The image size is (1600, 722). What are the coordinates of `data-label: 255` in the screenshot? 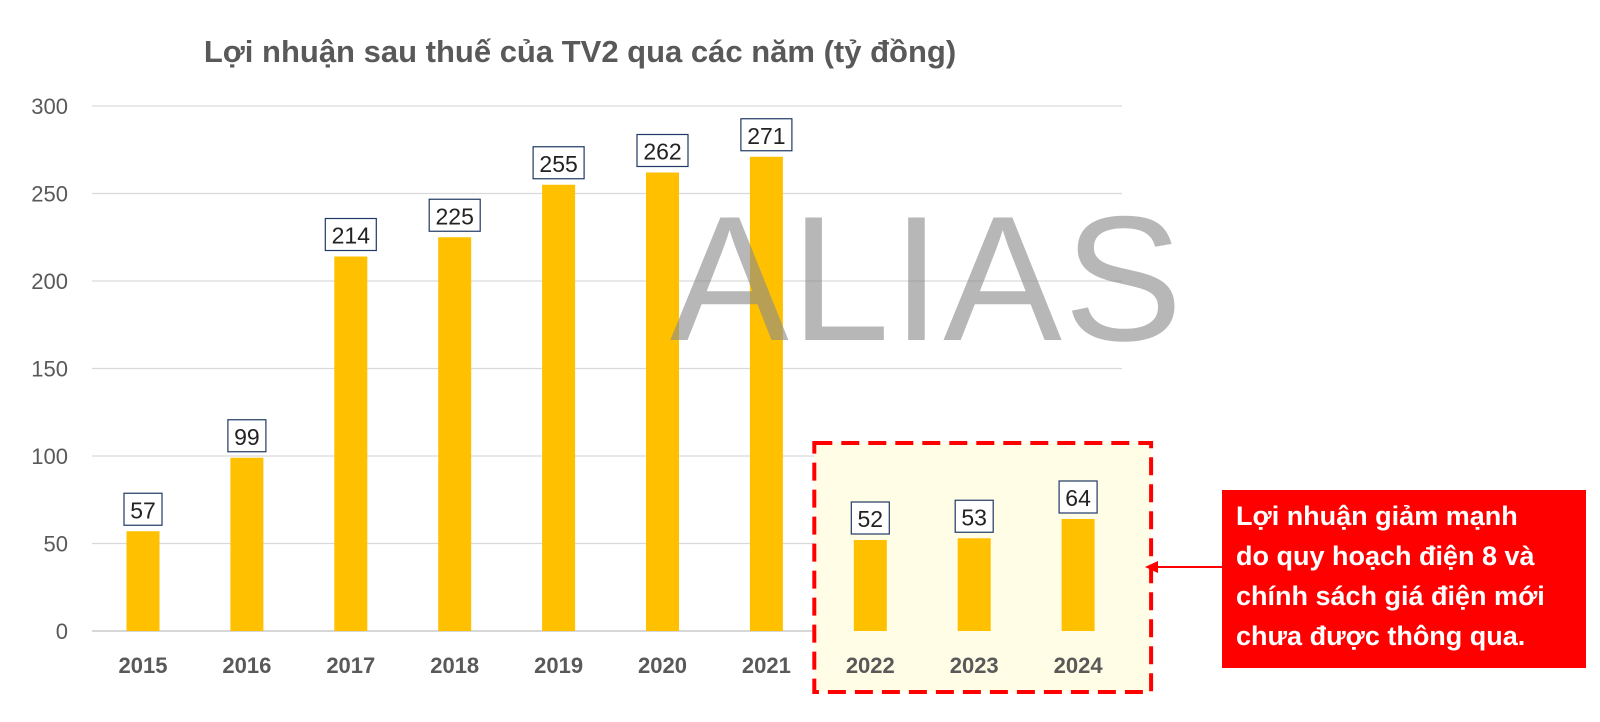 It's located at (558, 164).